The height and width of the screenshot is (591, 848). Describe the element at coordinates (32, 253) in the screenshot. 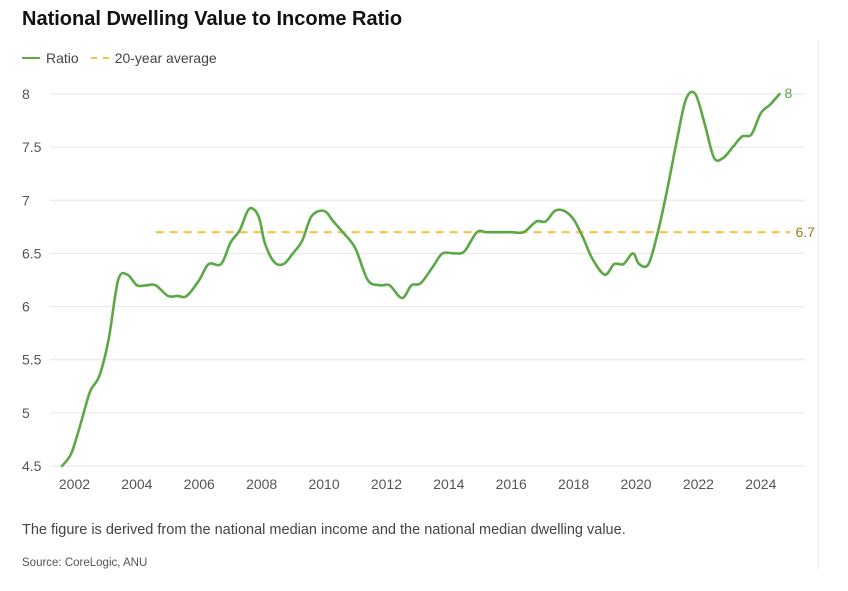

I see `y-tick-label-6-5: 6.5` at that location.